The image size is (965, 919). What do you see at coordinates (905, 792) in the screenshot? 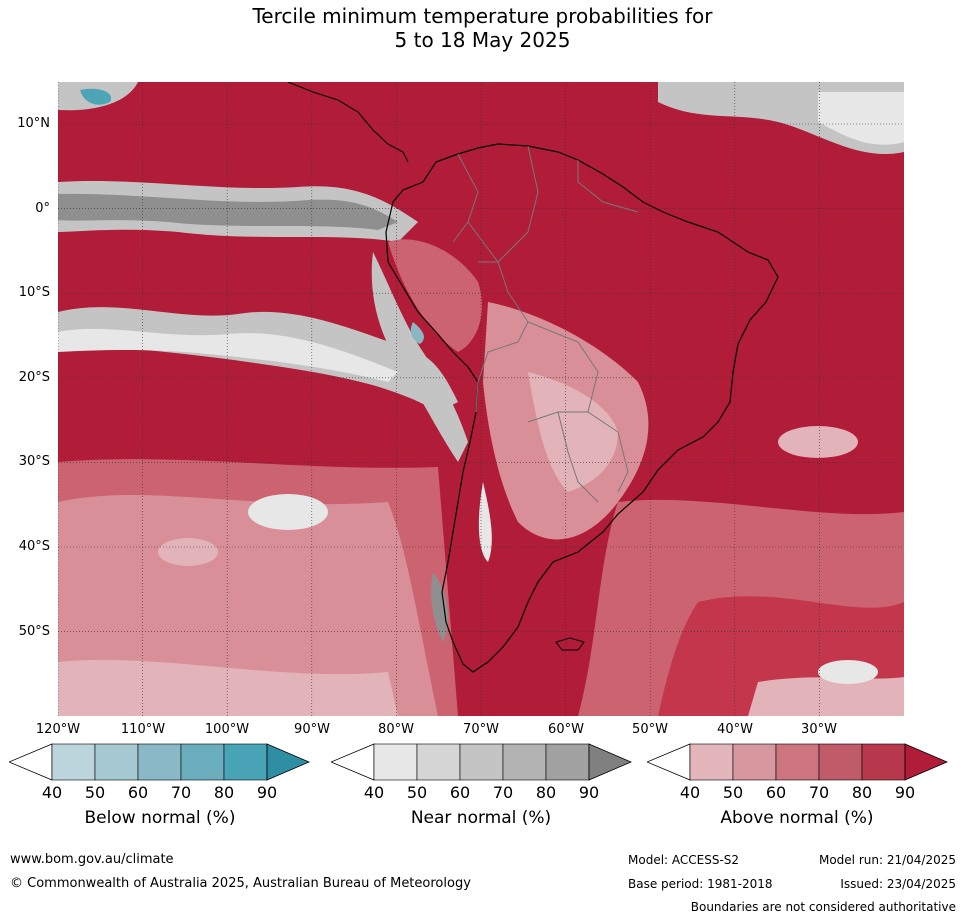
I see `above-tick-90: 90` at bounding box center [905, 792].